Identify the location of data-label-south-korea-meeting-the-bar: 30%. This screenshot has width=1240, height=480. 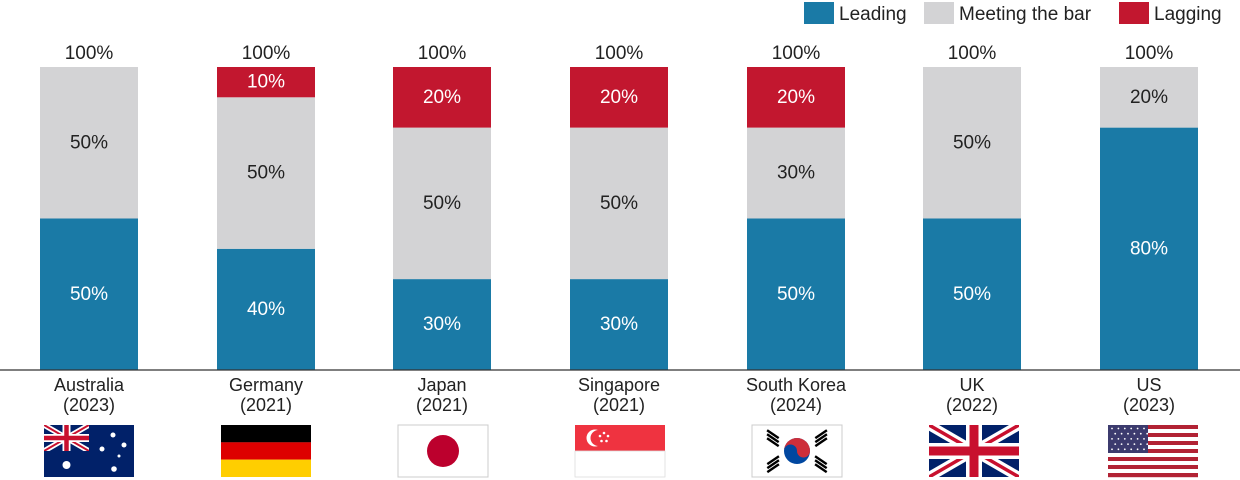
(796, 173).